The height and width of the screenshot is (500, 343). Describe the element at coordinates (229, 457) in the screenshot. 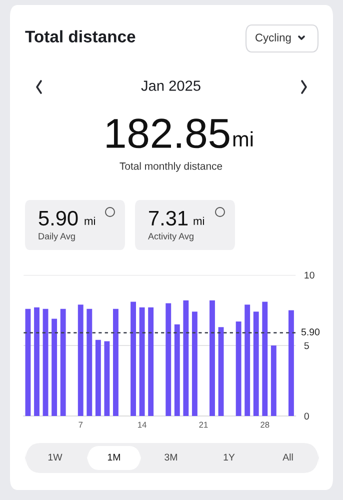

I see `text: 1Y` at that location.